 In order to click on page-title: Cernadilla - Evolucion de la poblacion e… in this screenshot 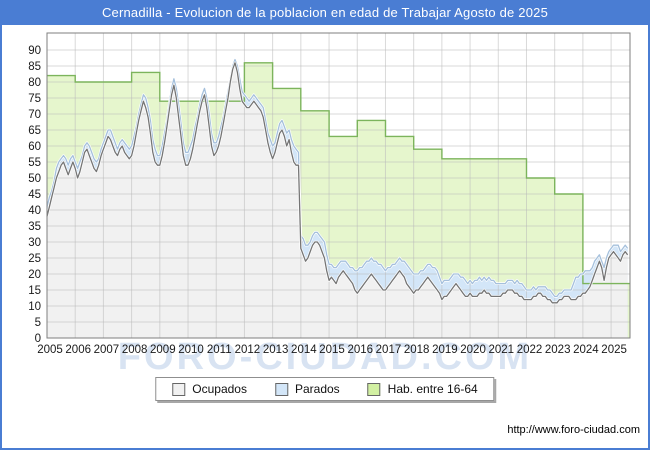, I will do `click(325, 12)`.